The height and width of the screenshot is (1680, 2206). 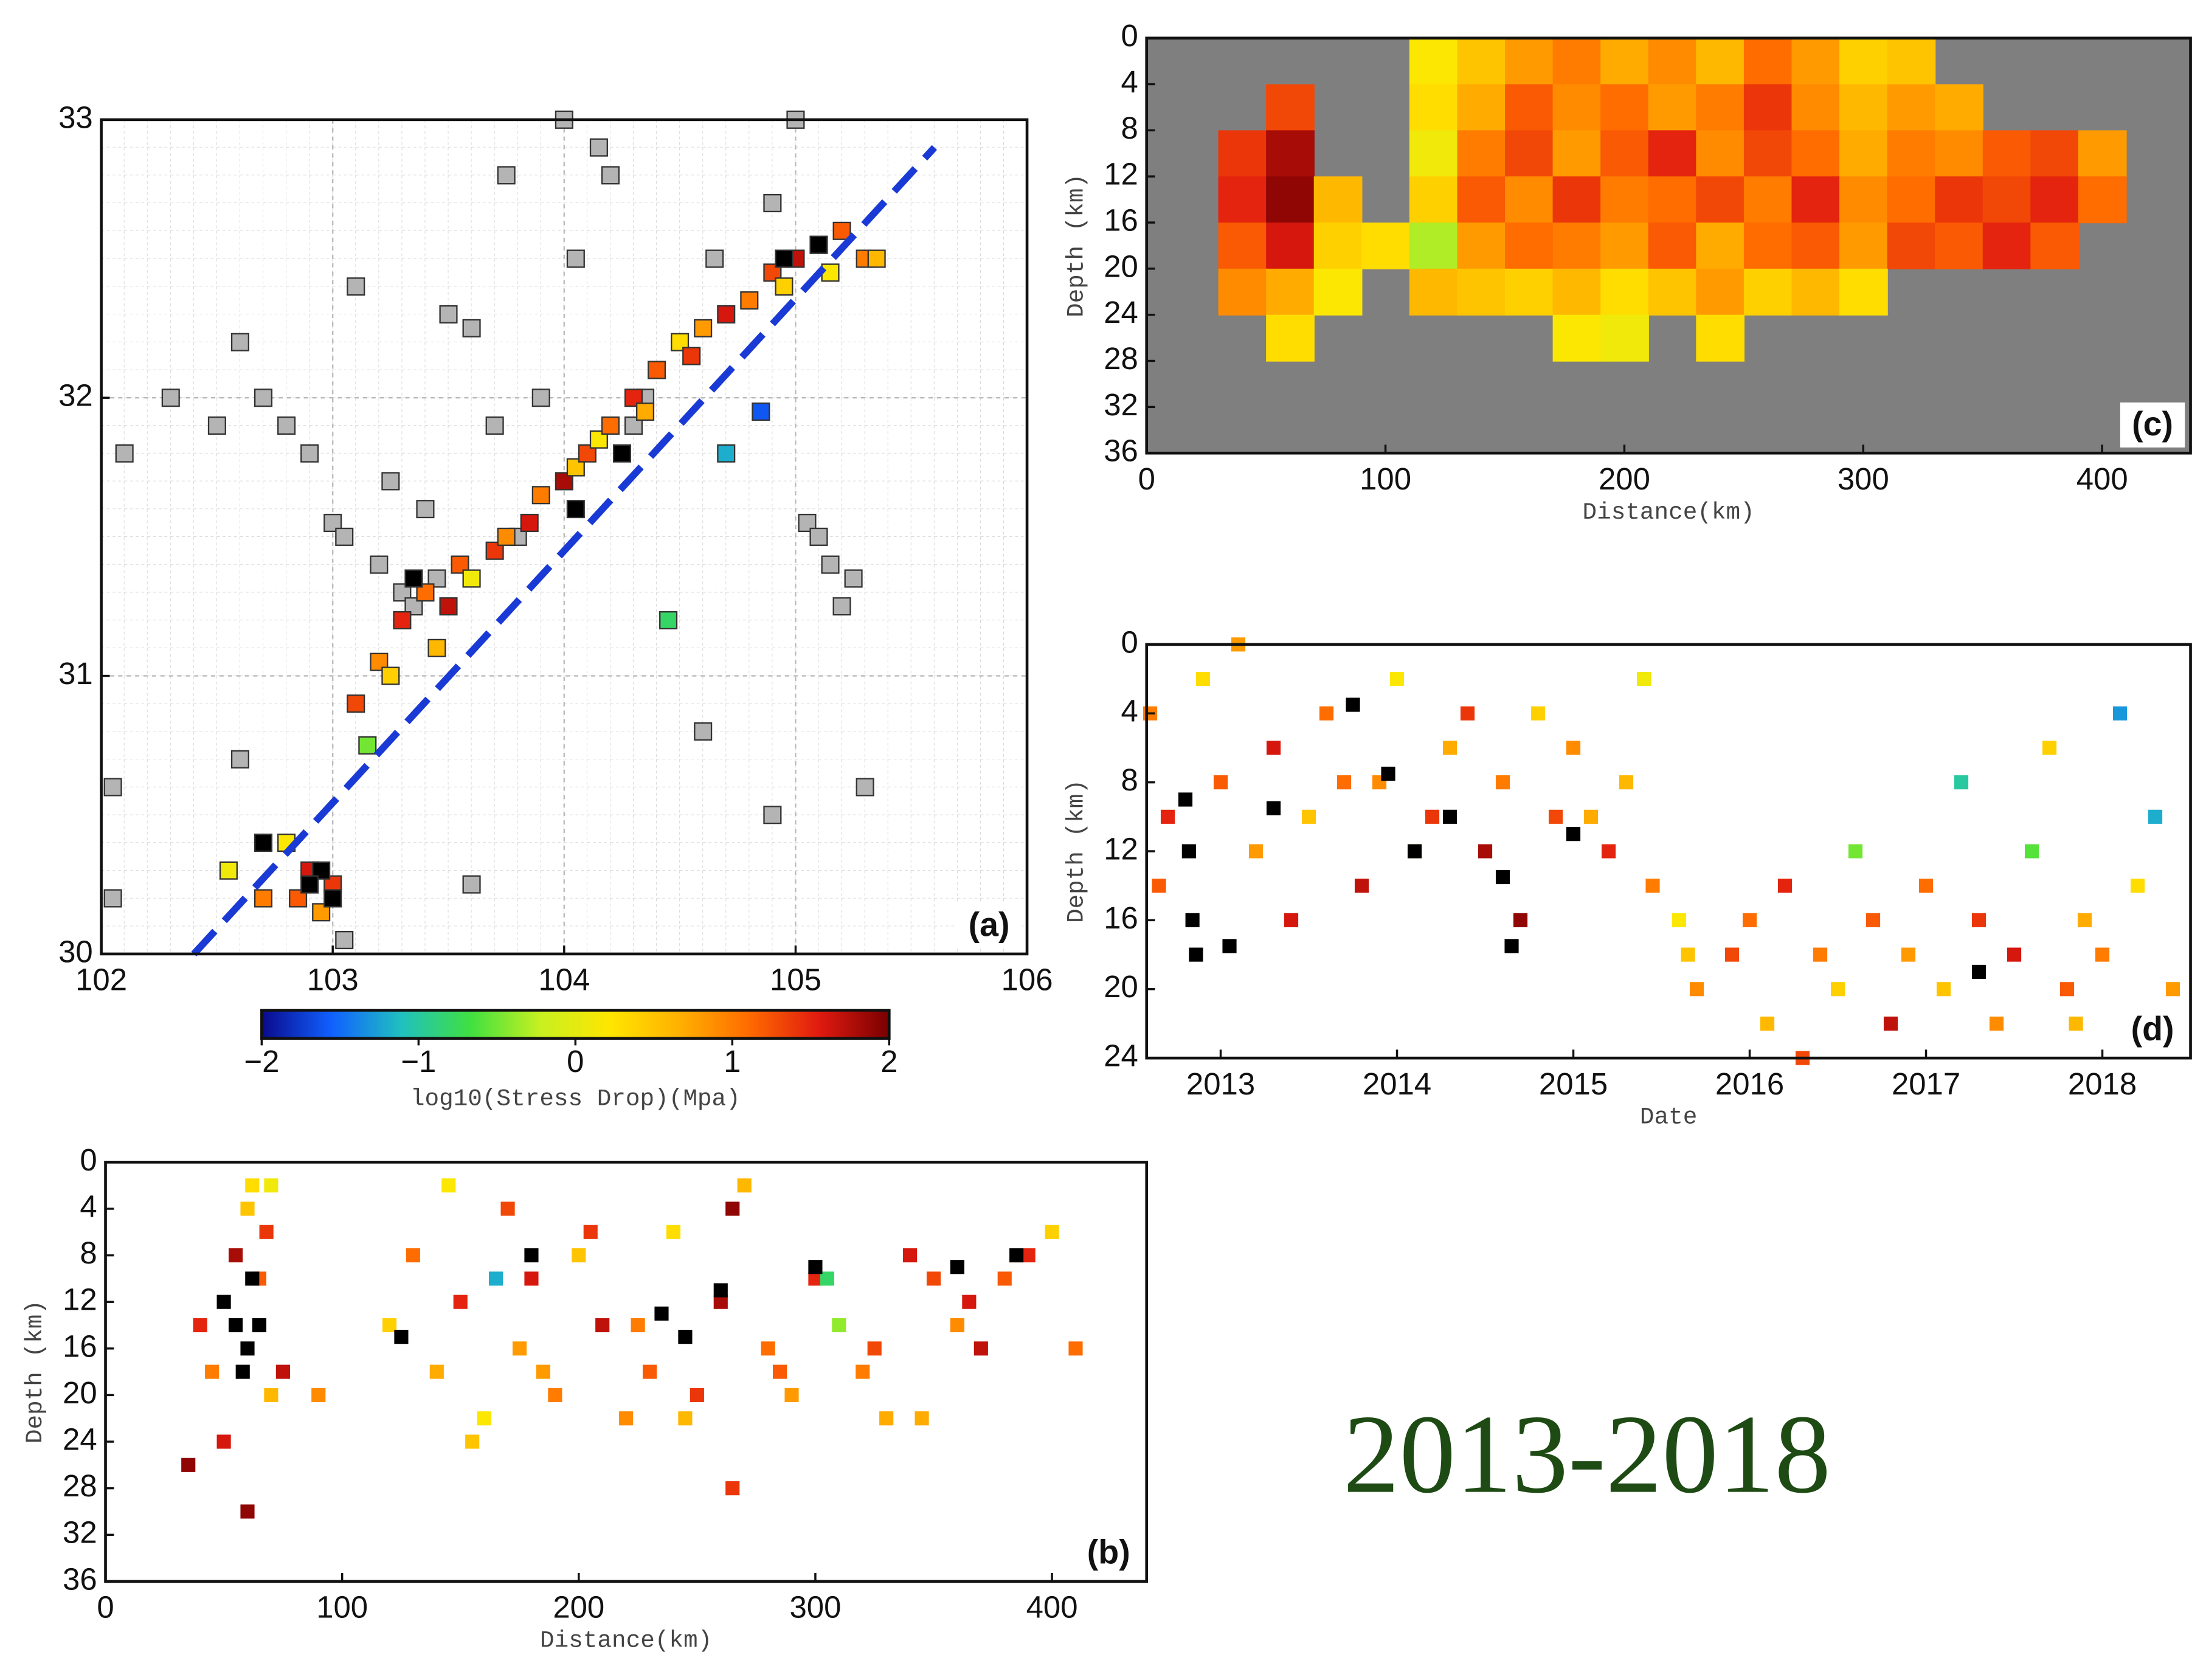 I want to click on colorbar-label: log10(Stress Drop)(Mpa), so click(x=575, y=1099).